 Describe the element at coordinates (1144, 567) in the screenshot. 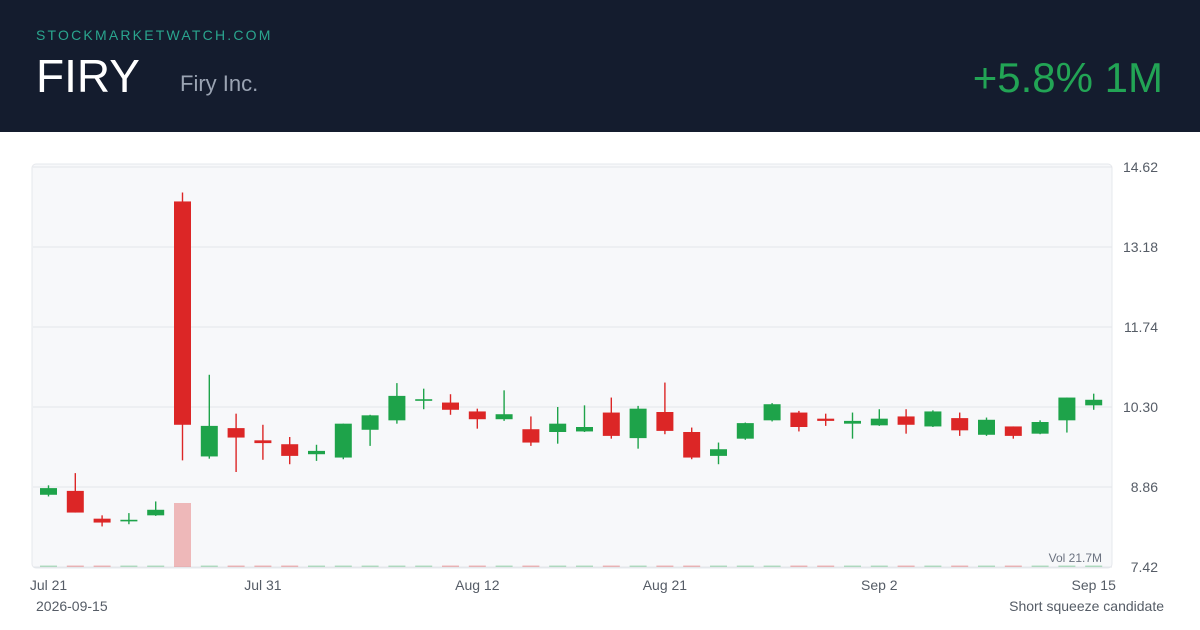

I see `y-tick-label: 7.42` at that location.